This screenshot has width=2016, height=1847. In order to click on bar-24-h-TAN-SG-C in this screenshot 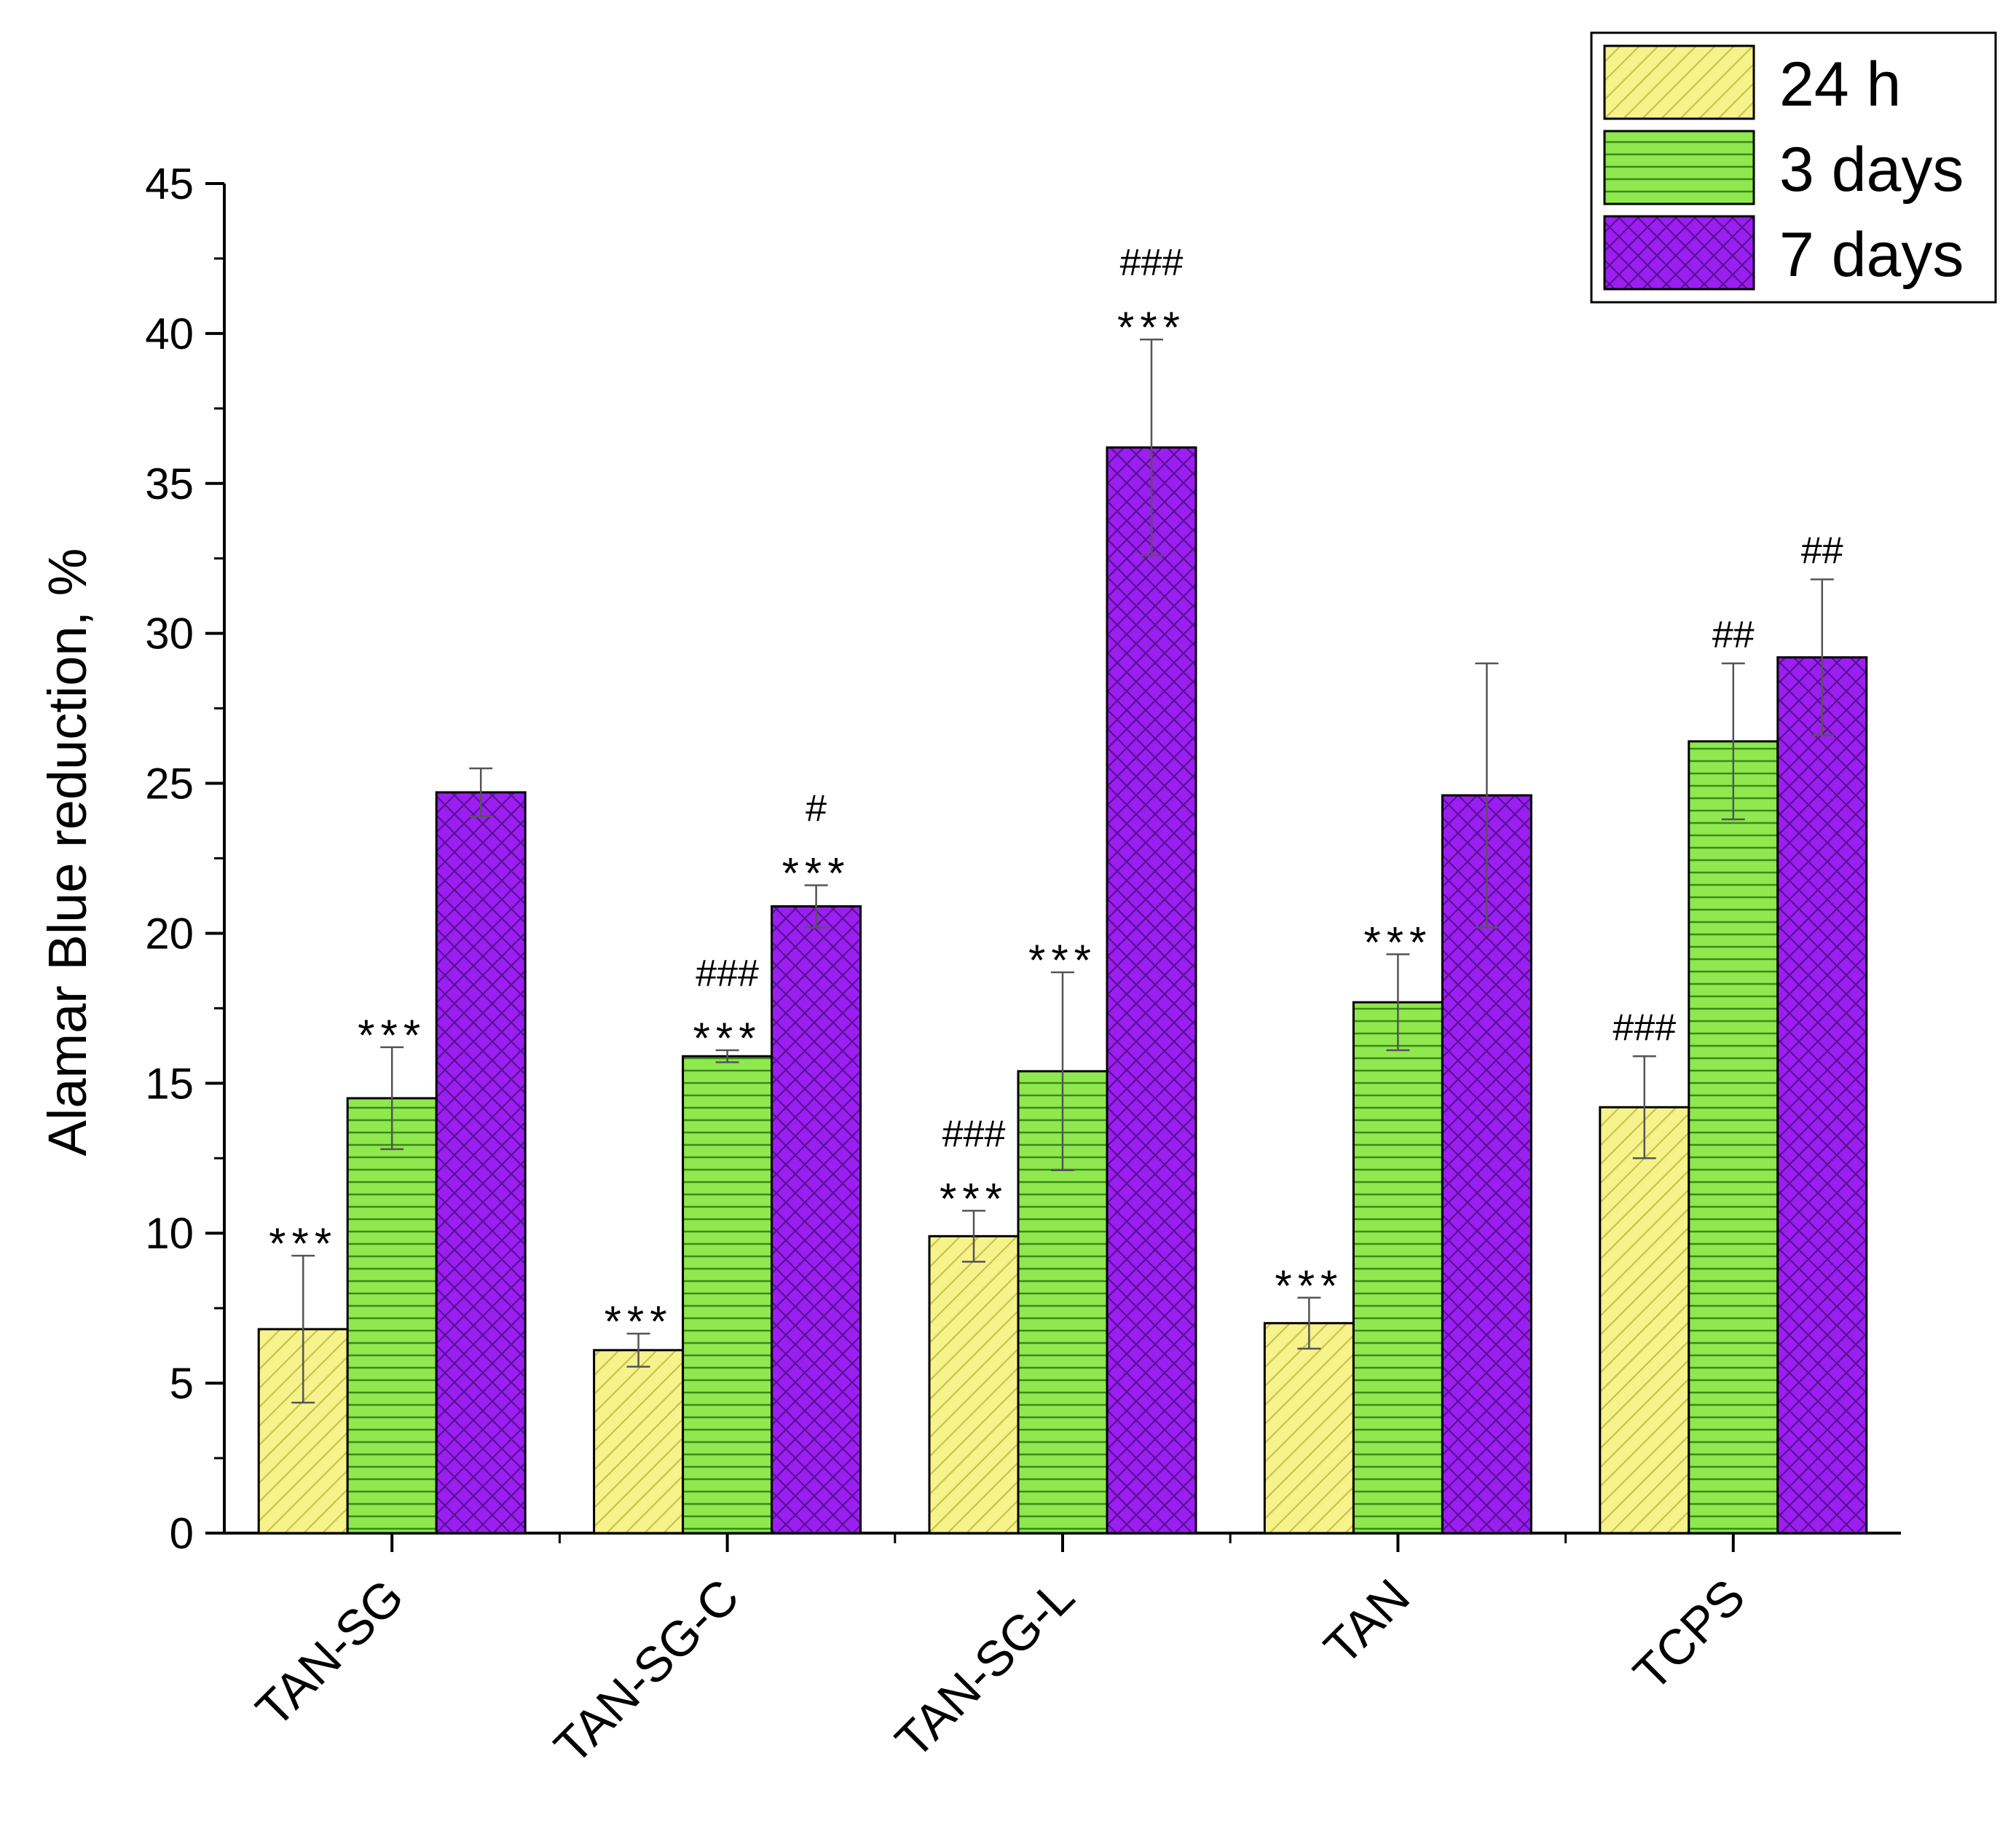, I will do `click(639, 1442)`.